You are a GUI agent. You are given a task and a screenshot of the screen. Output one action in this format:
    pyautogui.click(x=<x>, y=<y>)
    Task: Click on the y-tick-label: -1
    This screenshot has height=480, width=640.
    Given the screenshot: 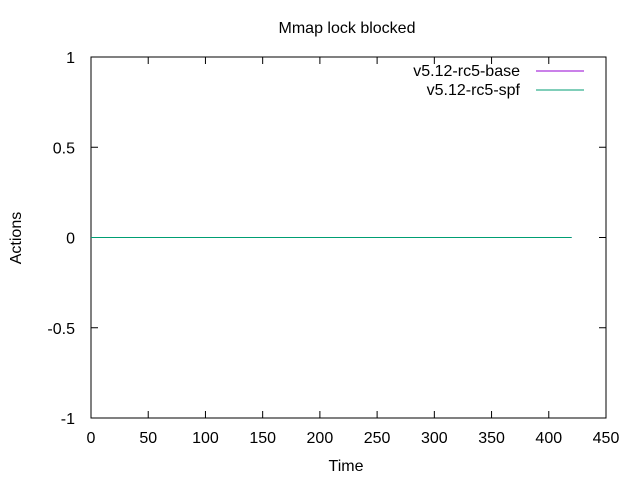 What is the action you would take?
    pyautogui.click(x=68, y=419)
    